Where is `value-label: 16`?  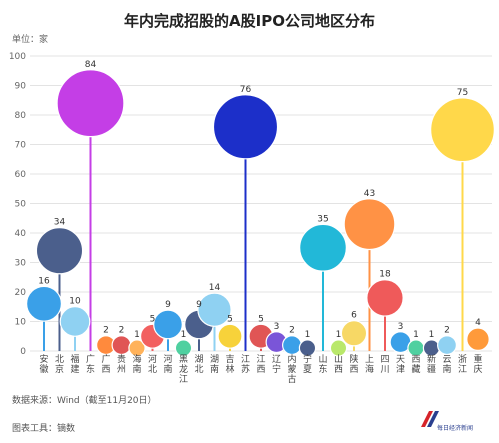
value-label: 16 is located at coordinates (44, 281).